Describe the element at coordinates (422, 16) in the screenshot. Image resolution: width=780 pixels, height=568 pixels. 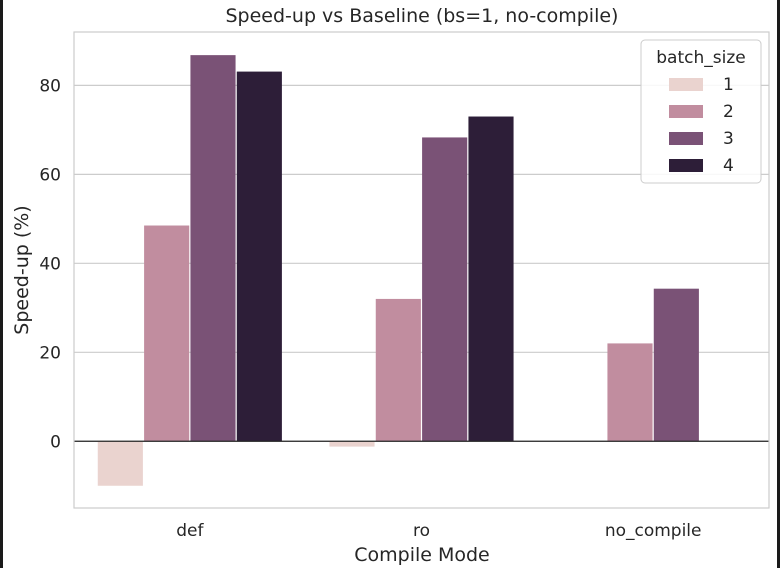
I see `chart-title: Speed-up vs Baseline (bs=1, no-compile)` at that location.